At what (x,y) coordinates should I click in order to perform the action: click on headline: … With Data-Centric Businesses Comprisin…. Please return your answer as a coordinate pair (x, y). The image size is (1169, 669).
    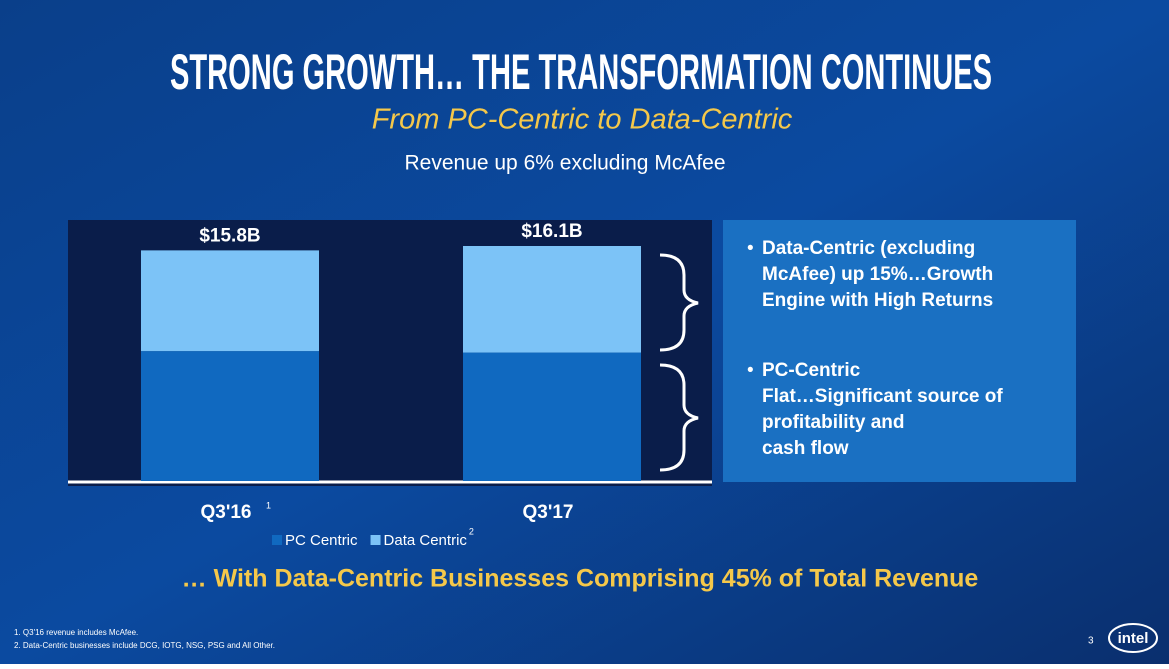
    Looking at the image, I should click on (580, 579).